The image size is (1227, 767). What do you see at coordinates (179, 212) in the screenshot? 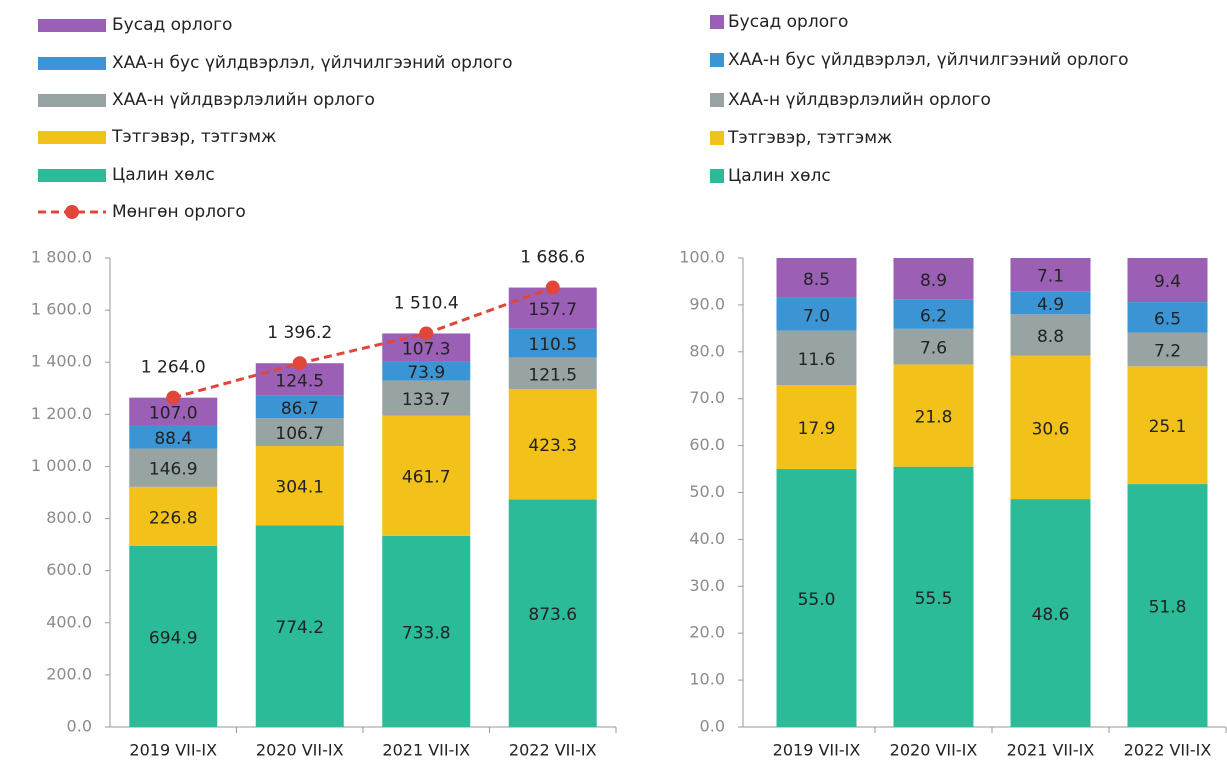
I see `legend-label: Мөнгөн орлого` at bounding box center [179, 212].